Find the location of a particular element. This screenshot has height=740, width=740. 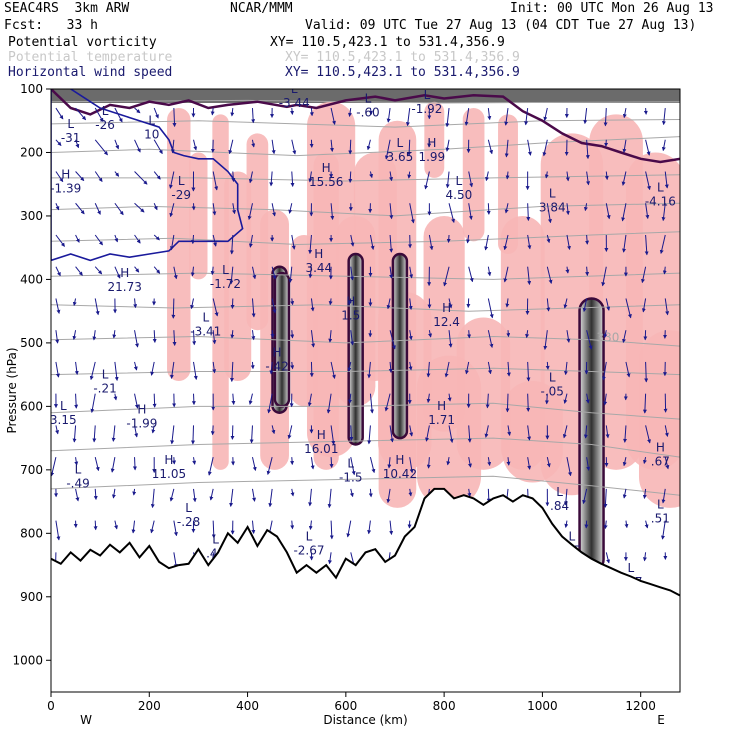

extremum-l: L10 is located at coordinates (151, 128).